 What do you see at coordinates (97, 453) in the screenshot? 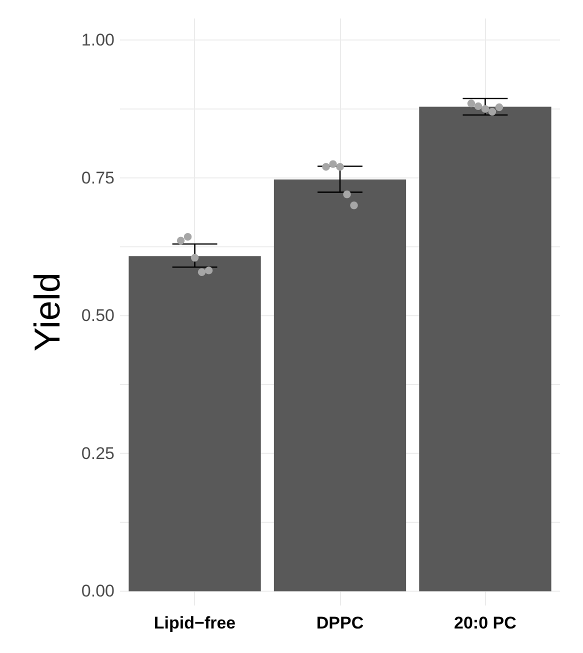
I see `y-tick-label: 0.25` at bounding box center [97, 453].